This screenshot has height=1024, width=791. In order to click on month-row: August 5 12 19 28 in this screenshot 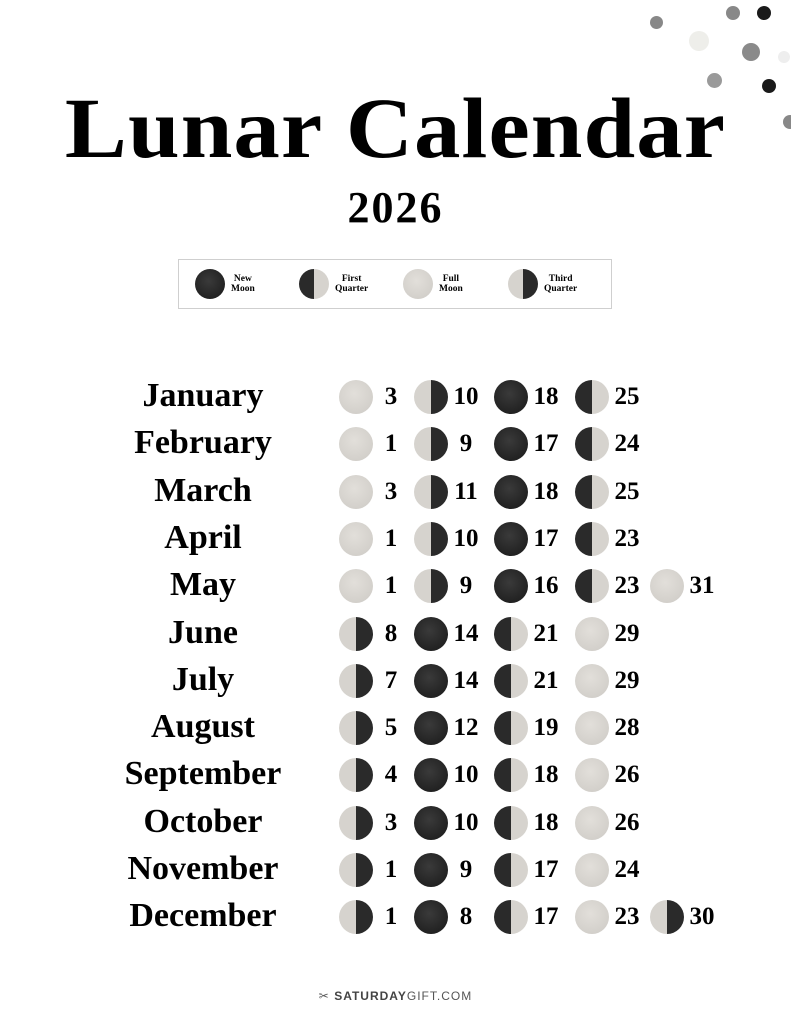, I will do `click(395, 732)`.